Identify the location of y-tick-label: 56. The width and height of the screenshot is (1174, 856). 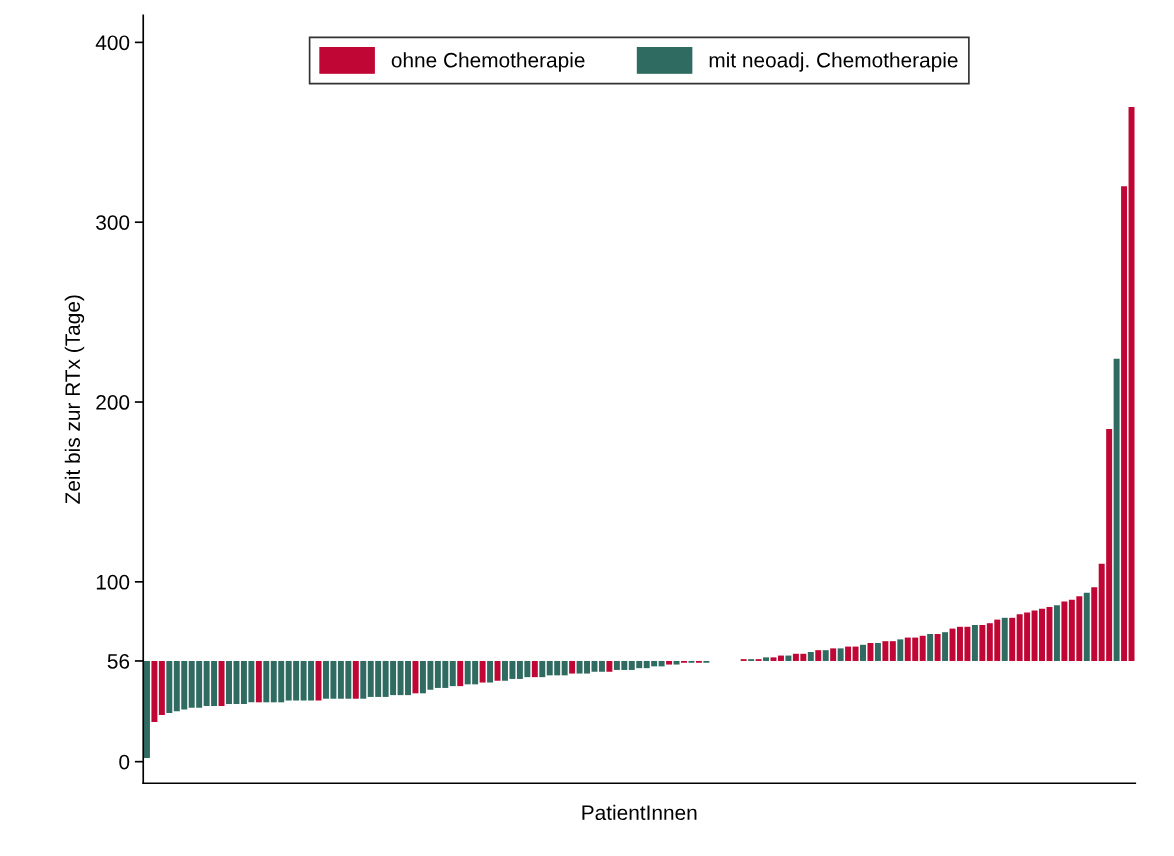
(118, 661).